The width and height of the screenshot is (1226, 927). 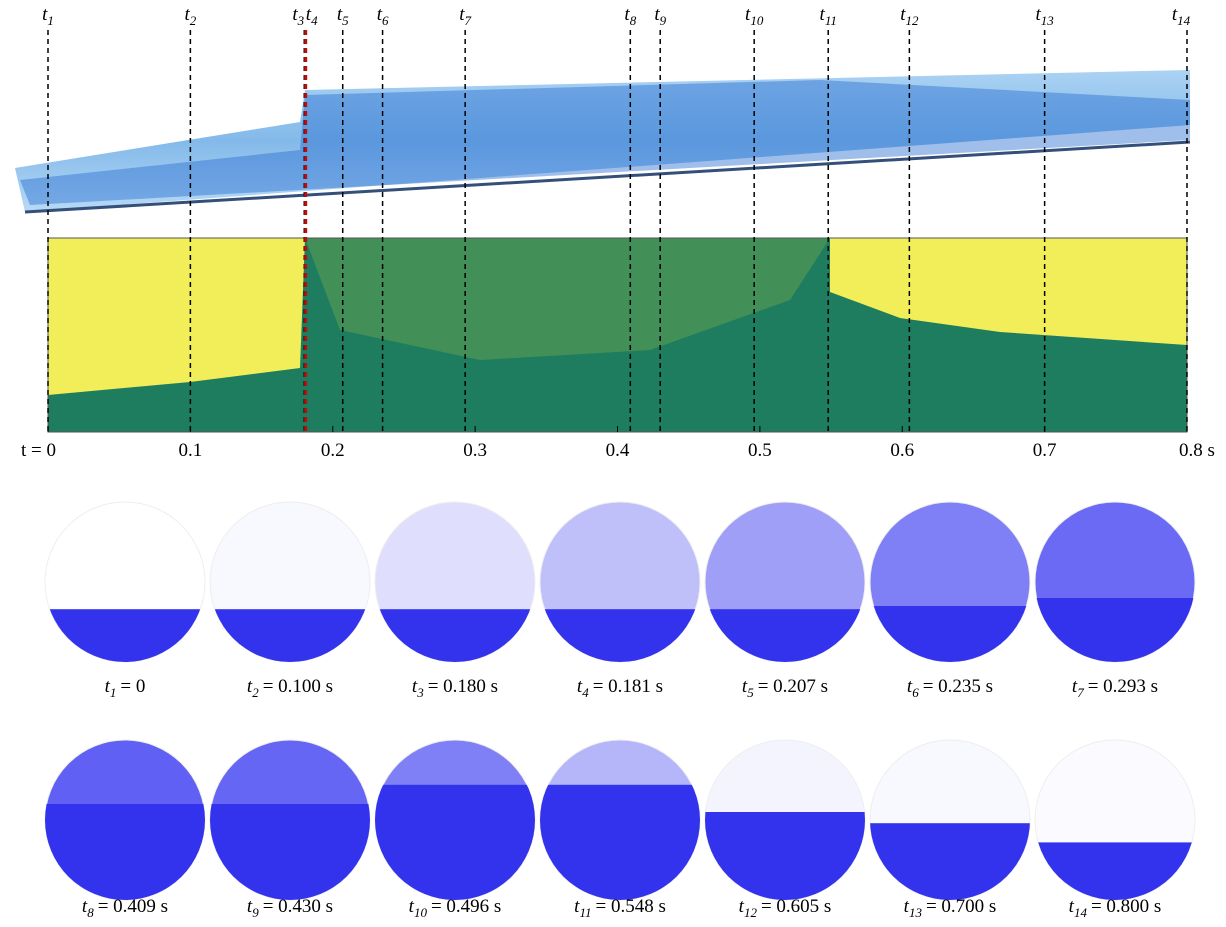 I want to click on event-label: t10 = 0.496 s, so click(x=455, y=908).